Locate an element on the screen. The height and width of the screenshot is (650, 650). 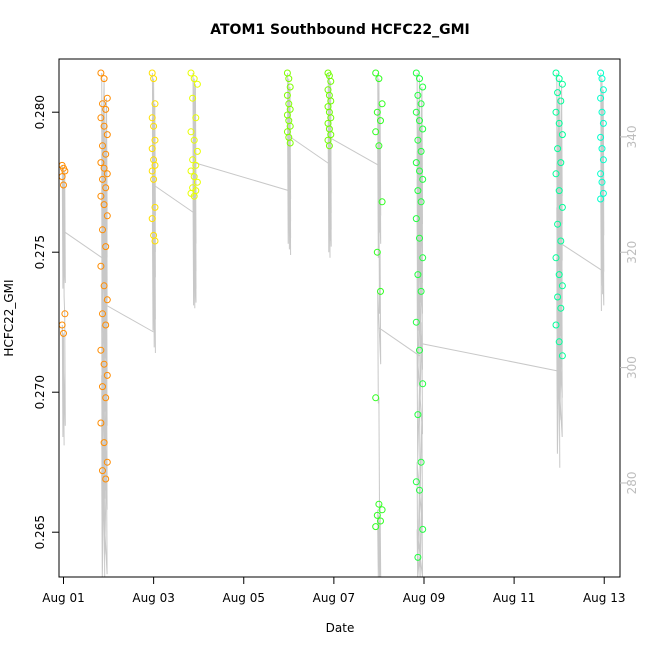
y2-tick-label: 320 is located at coordinates (632, 252).